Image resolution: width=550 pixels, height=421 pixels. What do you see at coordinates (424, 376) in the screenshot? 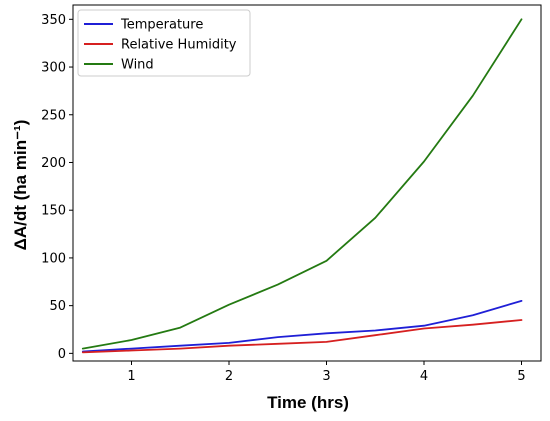
I see `x-tick-label: 4` at bounding box center [424, 376].